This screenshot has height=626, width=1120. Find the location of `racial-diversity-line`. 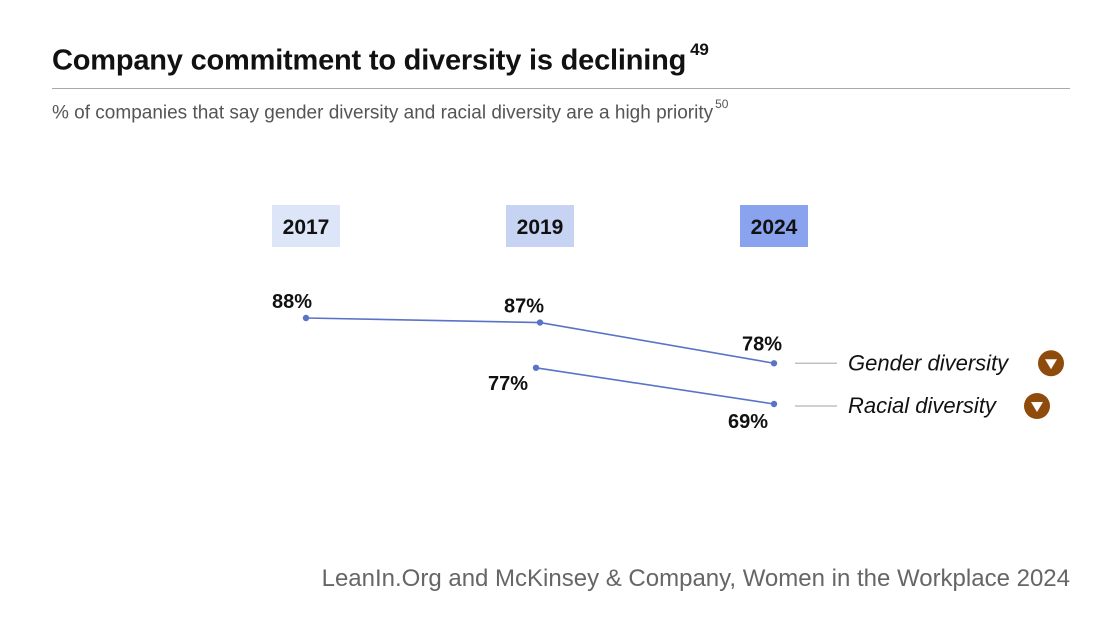

racial-diversity-line is located at coordinates (655, 385).